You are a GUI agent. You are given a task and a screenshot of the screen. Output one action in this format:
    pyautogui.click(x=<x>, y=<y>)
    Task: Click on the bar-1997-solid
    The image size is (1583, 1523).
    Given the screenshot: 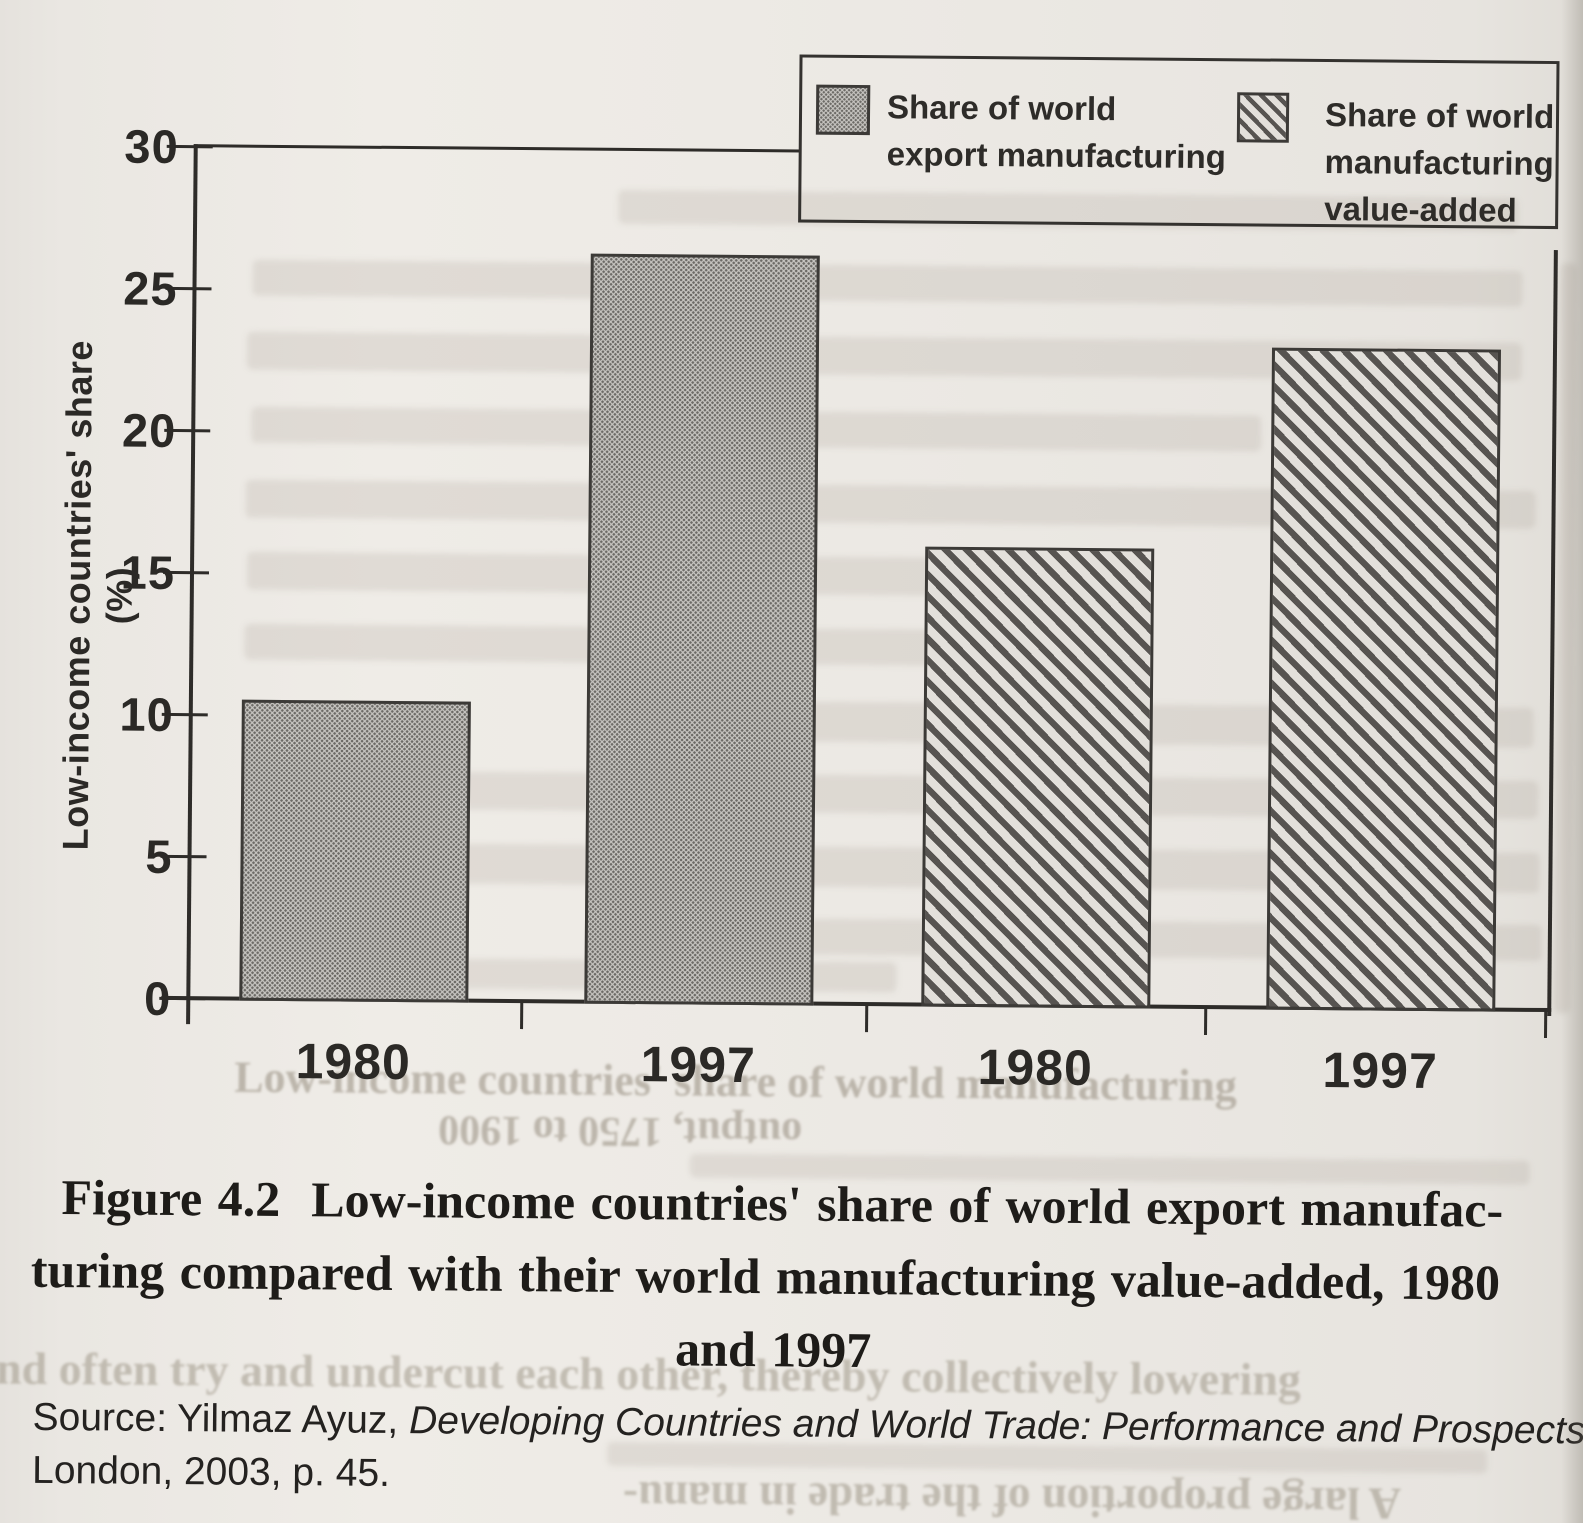 What is the action you would take?
    pyautogui.click(x=702, y=629)
    